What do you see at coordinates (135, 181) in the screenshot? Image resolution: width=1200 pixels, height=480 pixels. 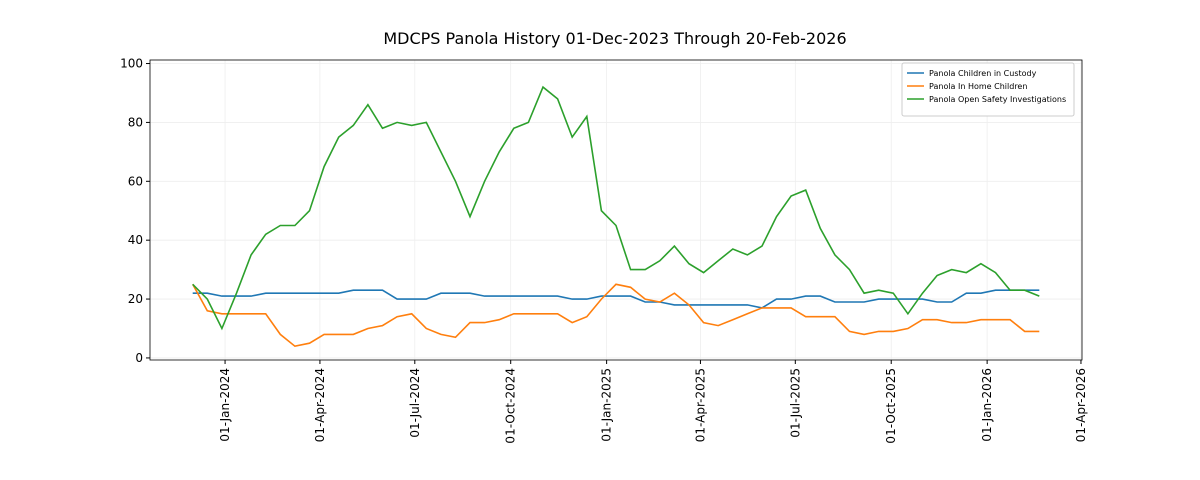 I see `y-tick-label: 60` at bounding box center [135, 181].